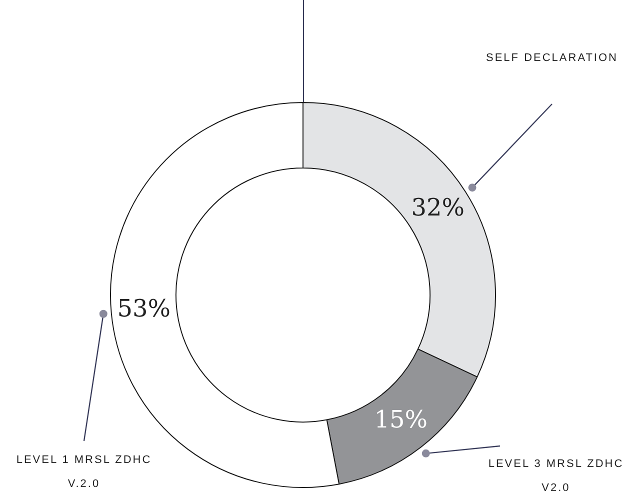 Image resolution: width=639 pixels, height=491 pixels. What do you see at coordinates (438, 208) in the screenshot?
I see `data-label: 32%` at bounding box center [438, 208].